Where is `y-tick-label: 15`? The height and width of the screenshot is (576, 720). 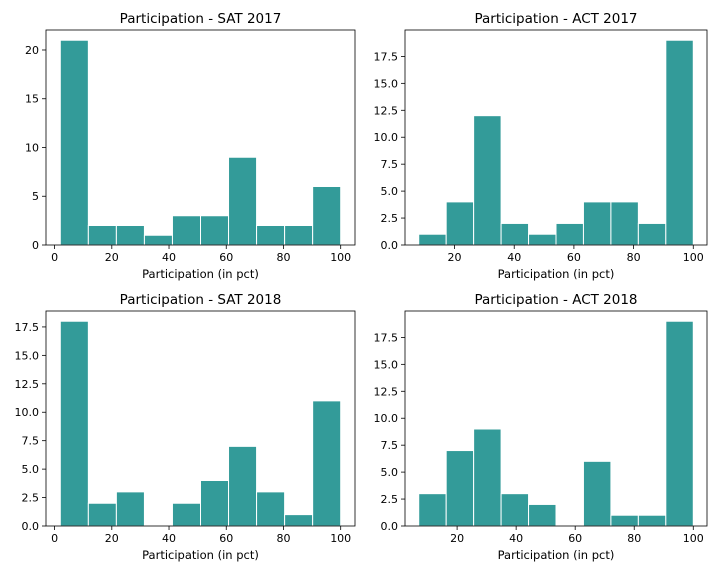
y-tick-label: 15 is located at coordinates (32, 99).